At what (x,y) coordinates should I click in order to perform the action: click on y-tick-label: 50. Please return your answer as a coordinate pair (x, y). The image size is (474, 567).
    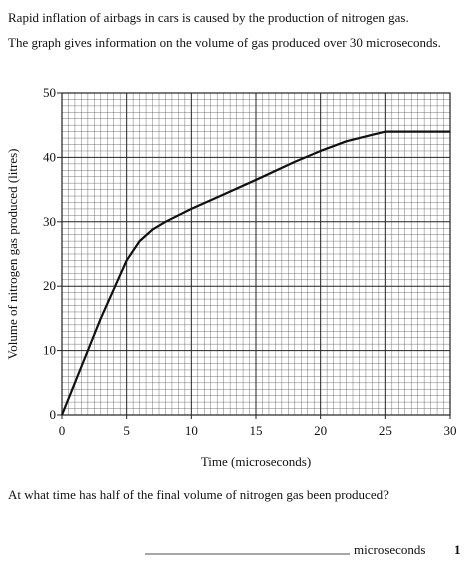
    Looking at the image, I should click on (49, 92).